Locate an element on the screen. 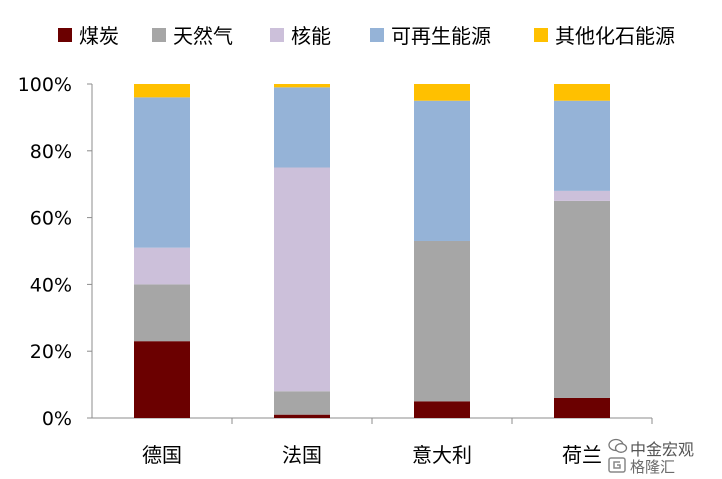 The image size is (722, 479). y-tick-label: 0% is located at coordinates (57, 419).